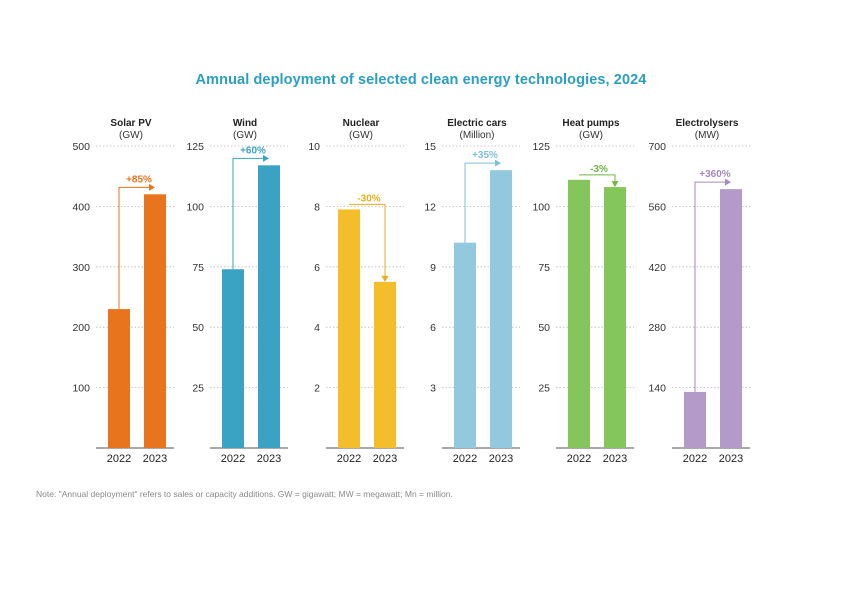 This screenshot has height=595, width=842. I want to click on panel-title: Wind, so click(245, 123).